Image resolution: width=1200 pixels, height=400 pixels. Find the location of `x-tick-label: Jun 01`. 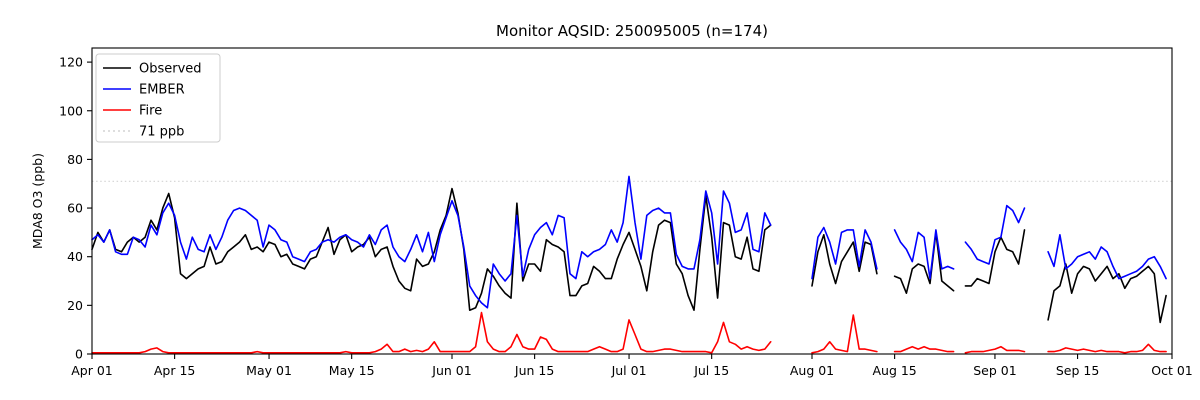

x-tick-label: Jun 01 is located at coordinates (451, 370).